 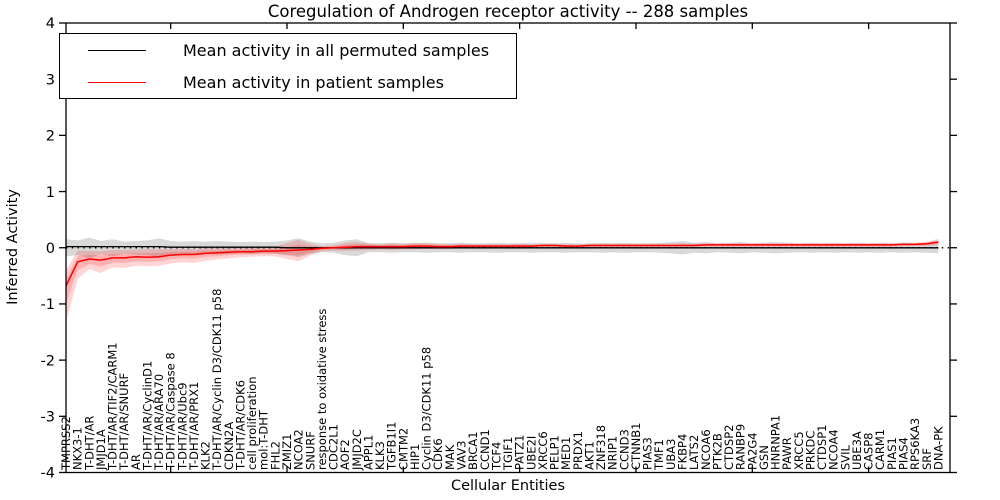 What do you see at coordinates (659, 455) in the screenshot?
I see `x-tick-label: TMF1` at bounding box center [659, 455].